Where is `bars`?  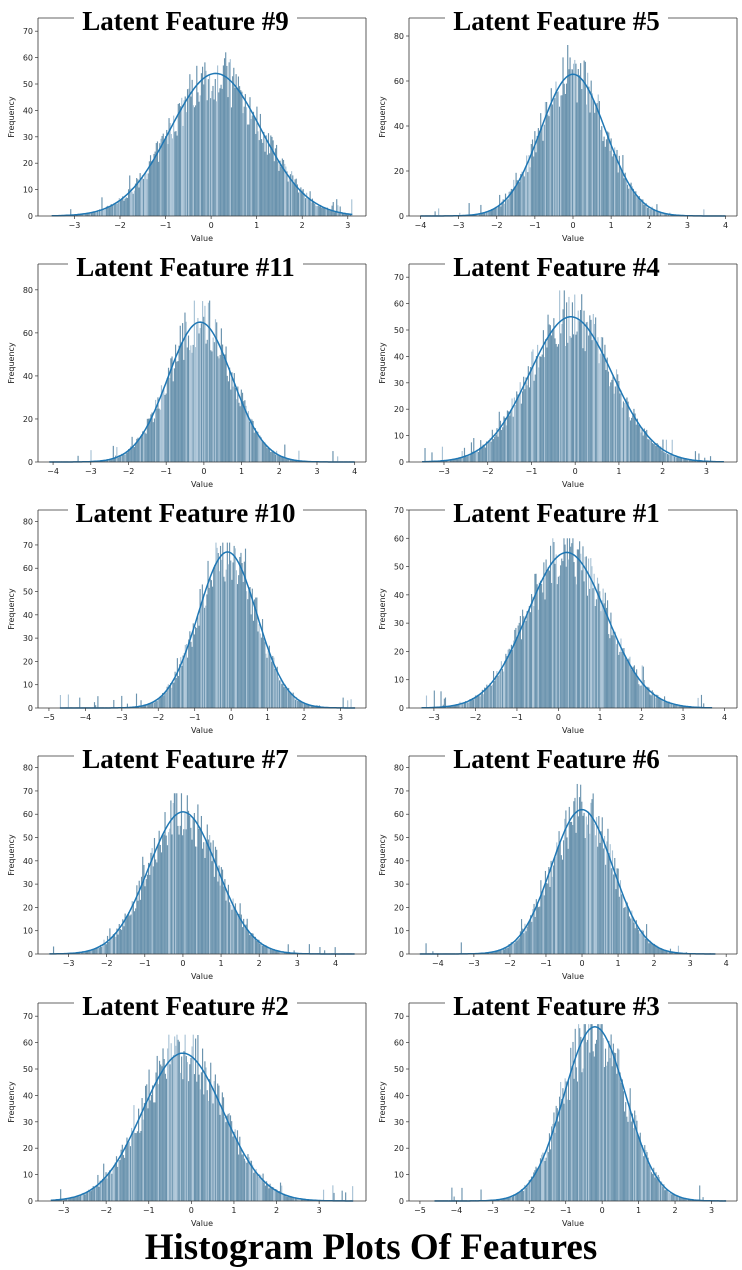 bars is located at coordinates (580, 1112).